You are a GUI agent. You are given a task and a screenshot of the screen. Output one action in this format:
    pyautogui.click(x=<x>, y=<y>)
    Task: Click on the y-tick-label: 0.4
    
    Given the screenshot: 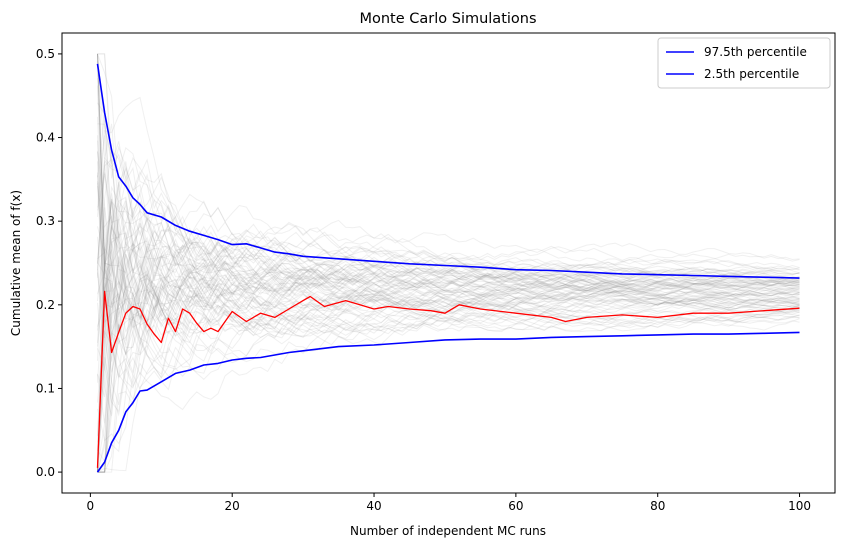 What is the action you would take?
    pyautogui.click(x=45, y=138)
    